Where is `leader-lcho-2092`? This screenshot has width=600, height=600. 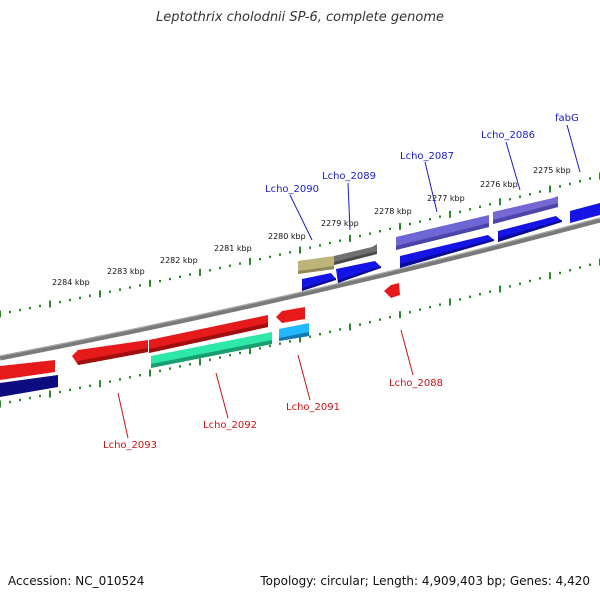
leader-lcho-2092 is located at coordinates (222, 395).